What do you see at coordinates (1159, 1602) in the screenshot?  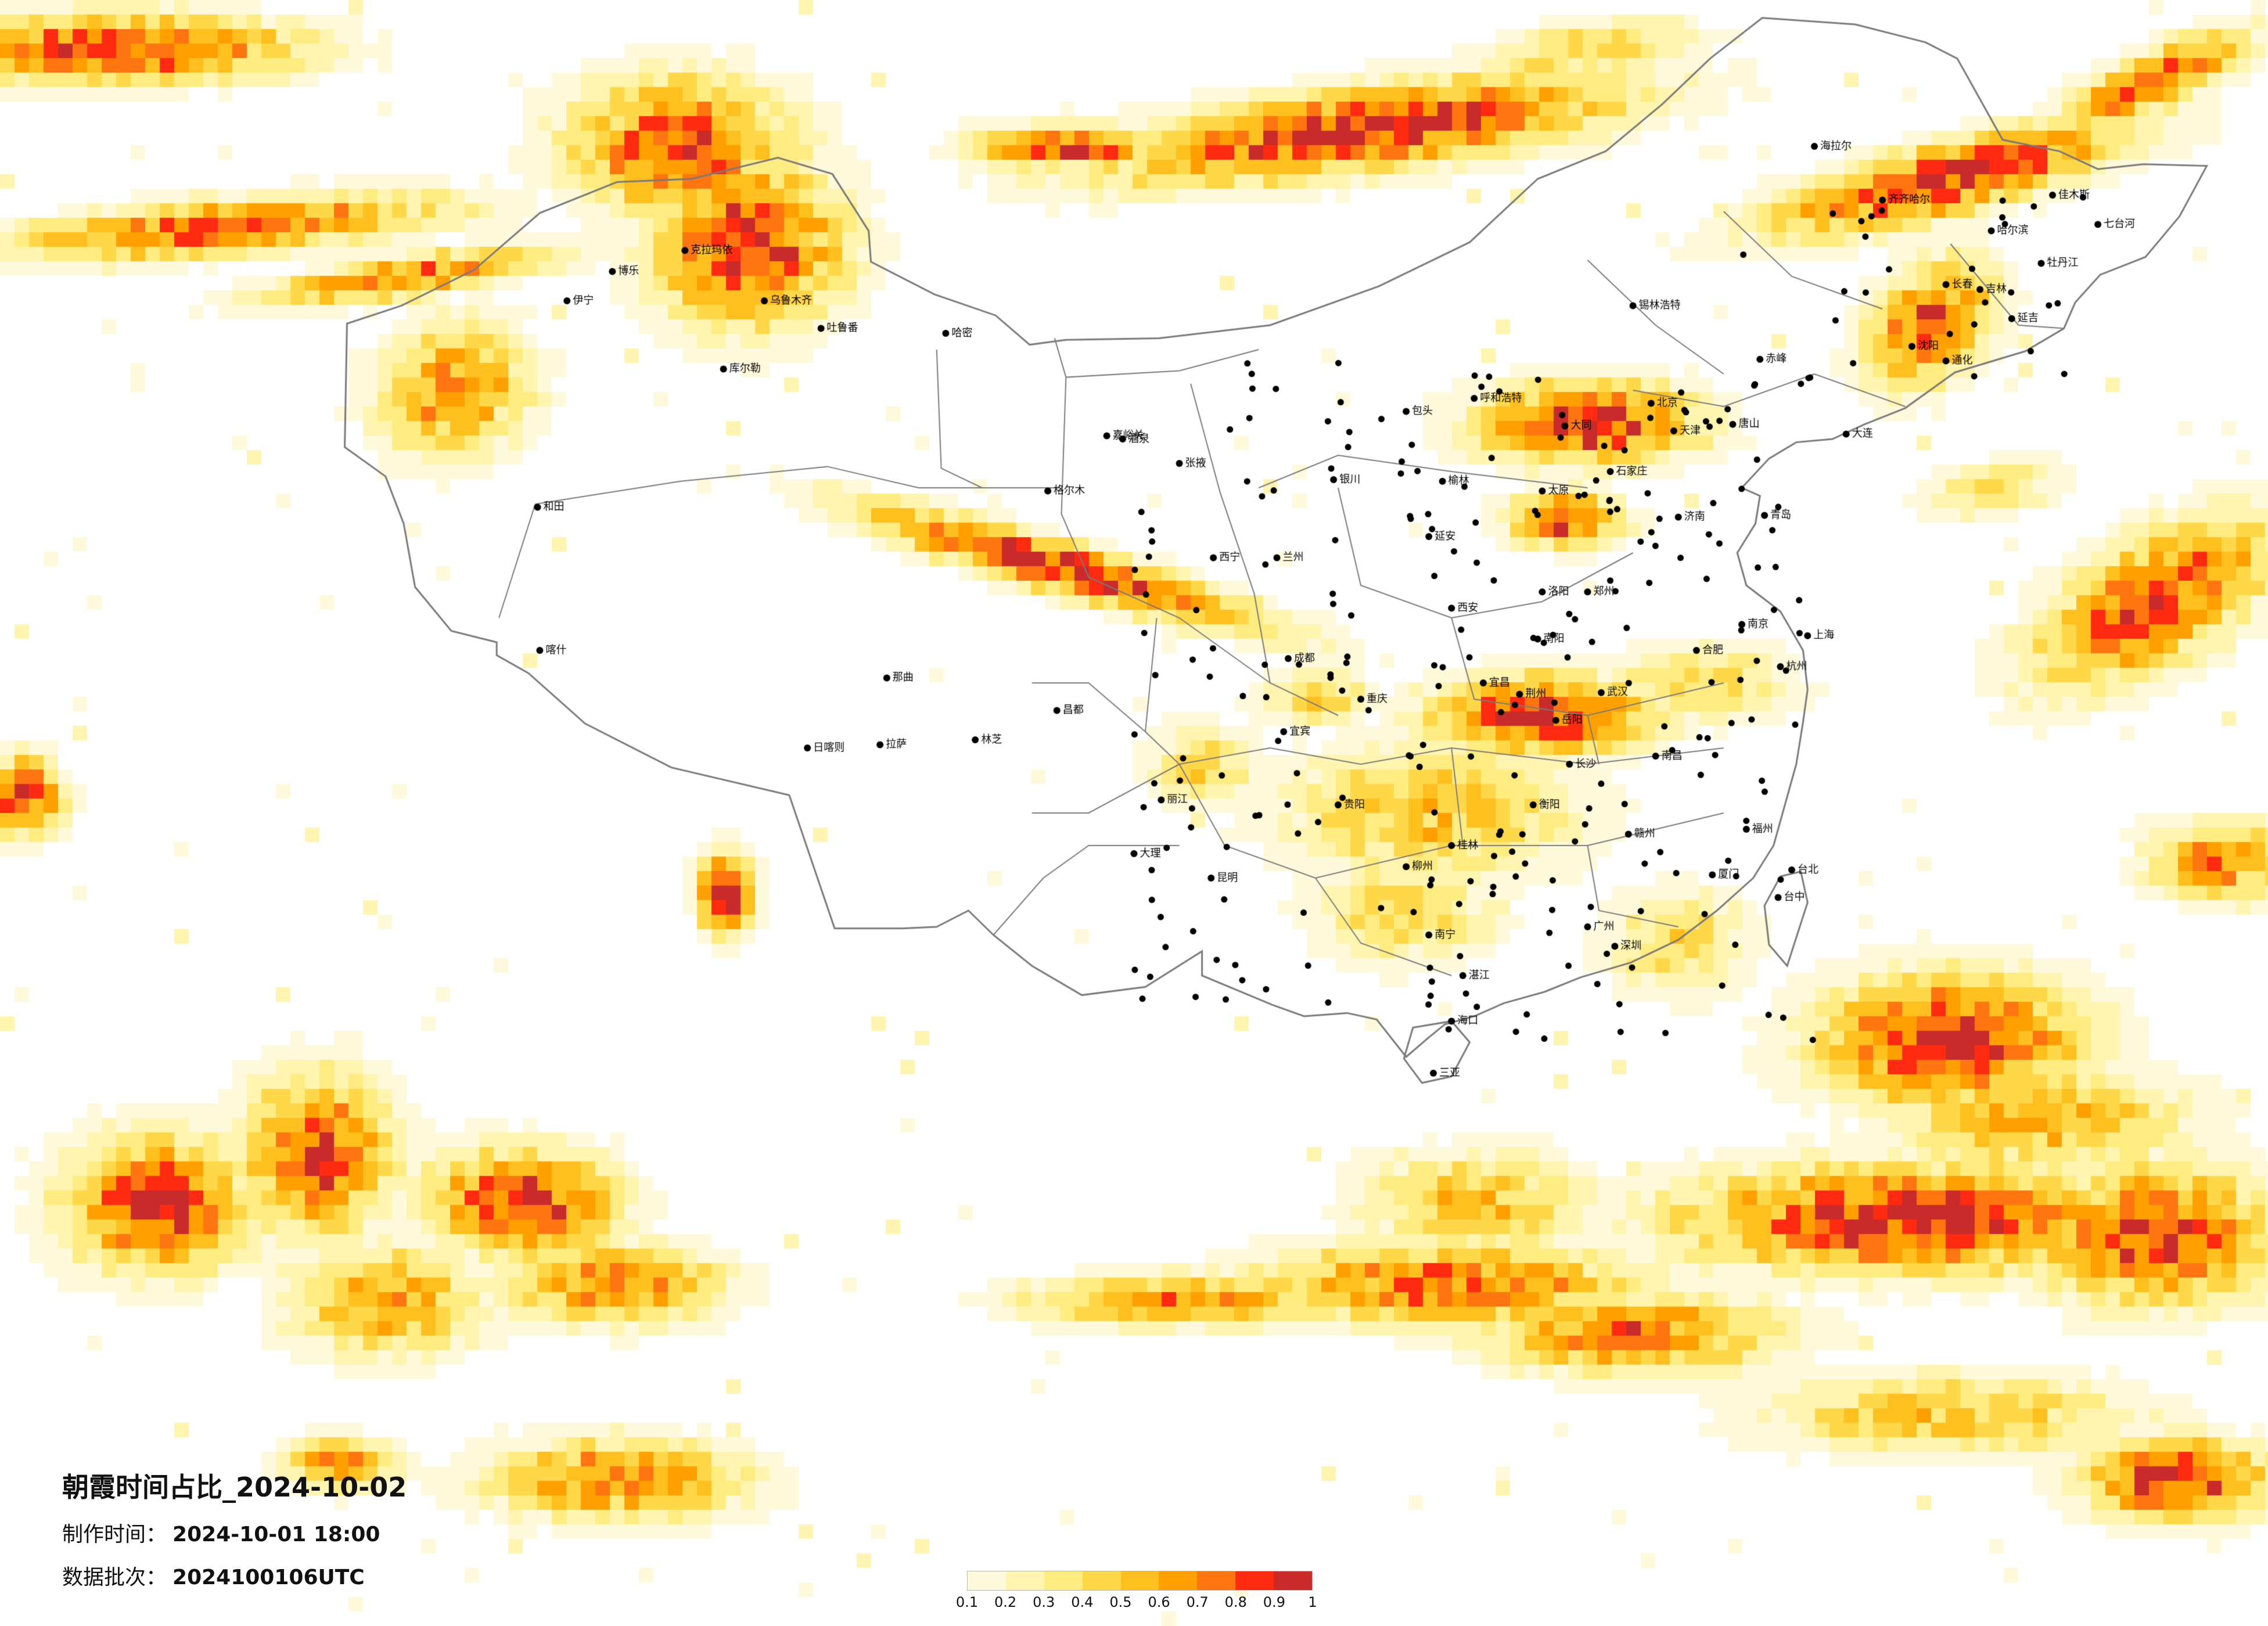 I see `legend-tick-label: 0.6` at bounding box center [1159, 1602].